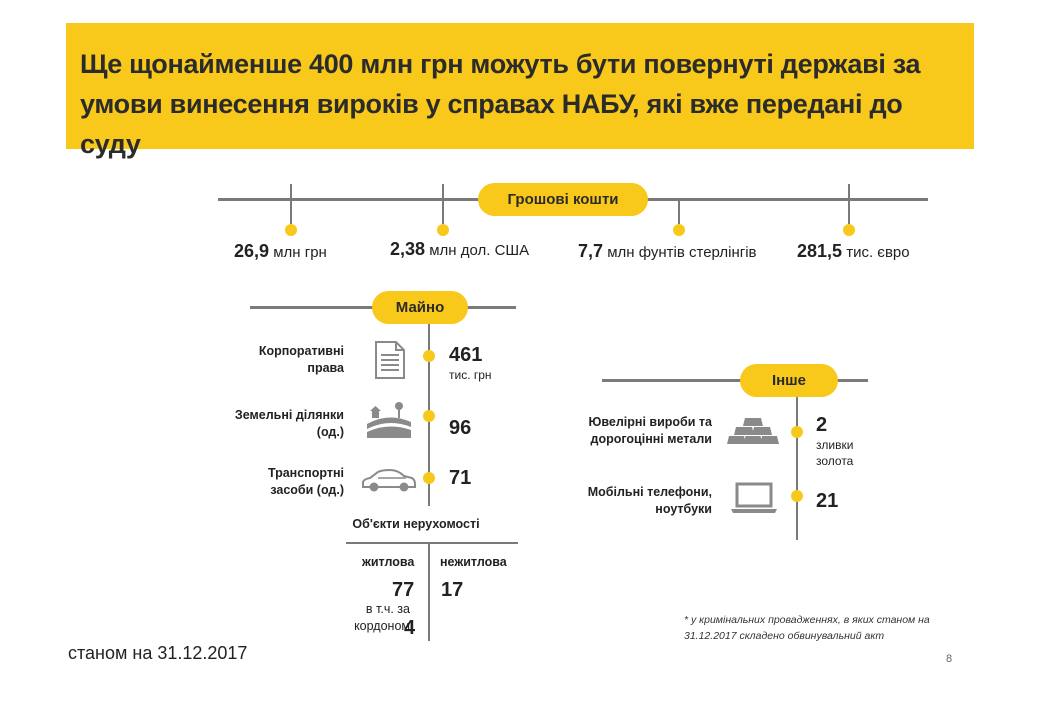 The width and height of the screenshot is (1040, 720). I want to click on realty-residential-label: житлова, so click(388, 562).